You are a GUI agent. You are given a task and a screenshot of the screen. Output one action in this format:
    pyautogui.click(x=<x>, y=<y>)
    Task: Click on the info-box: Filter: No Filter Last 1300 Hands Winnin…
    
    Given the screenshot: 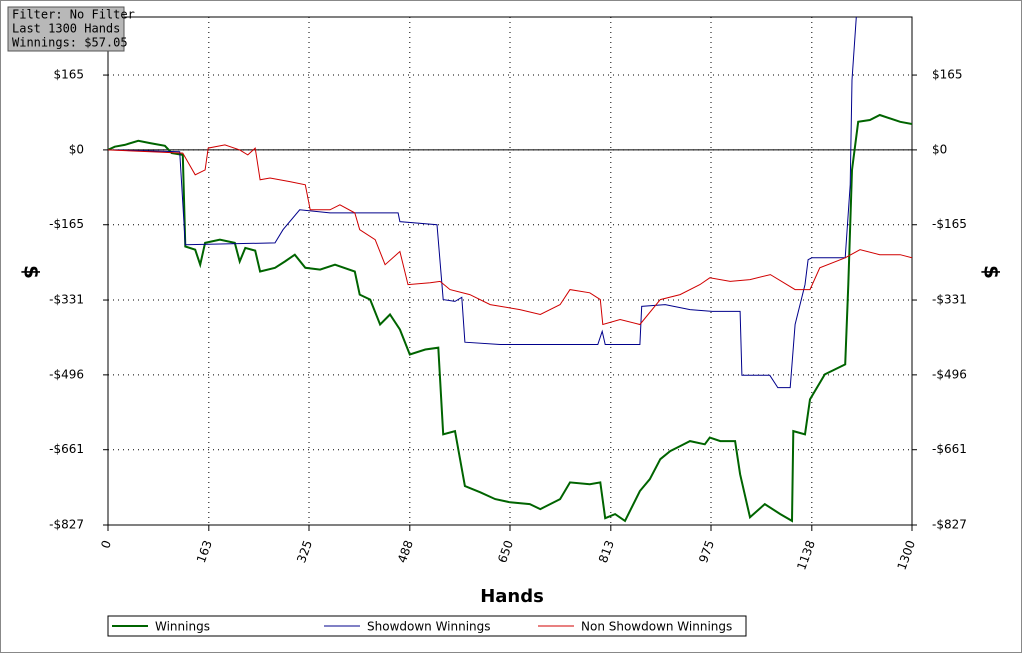 What is the action you would take?
    pyautogui.click(x=71, y=29)
    